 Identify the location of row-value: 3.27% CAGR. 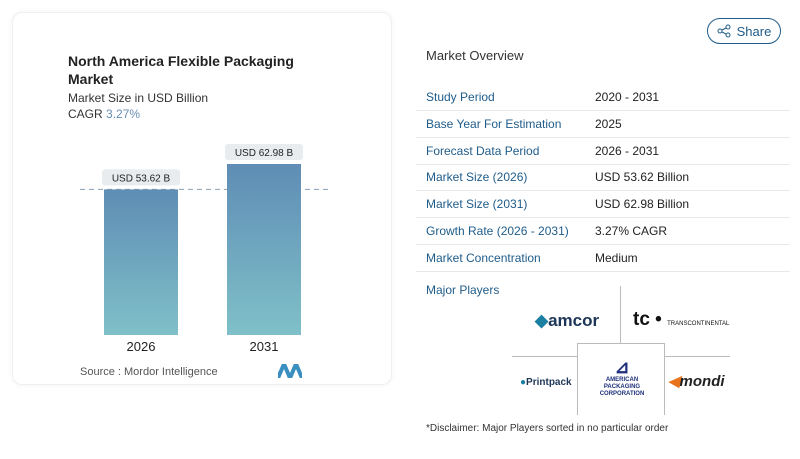
(631, 231).